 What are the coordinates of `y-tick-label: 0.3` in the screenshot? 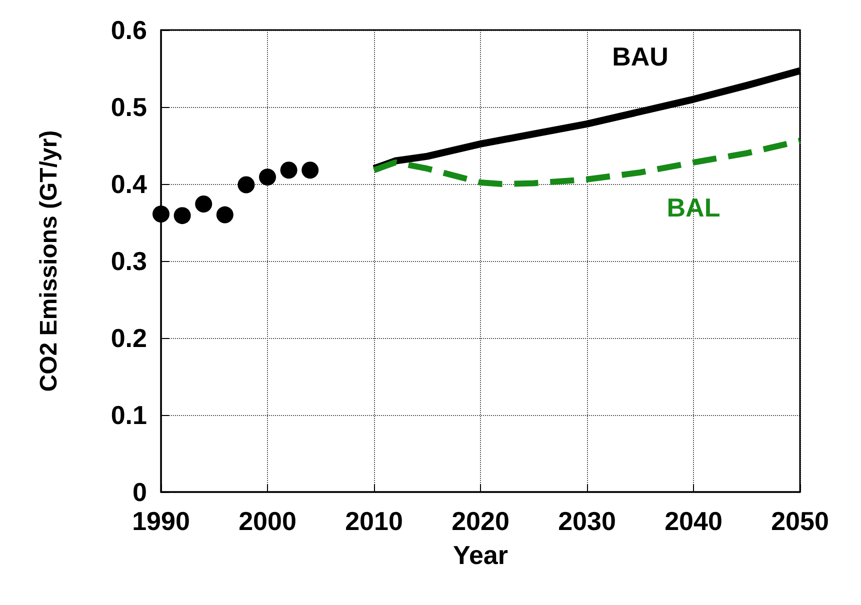 It's located at (128, 261).